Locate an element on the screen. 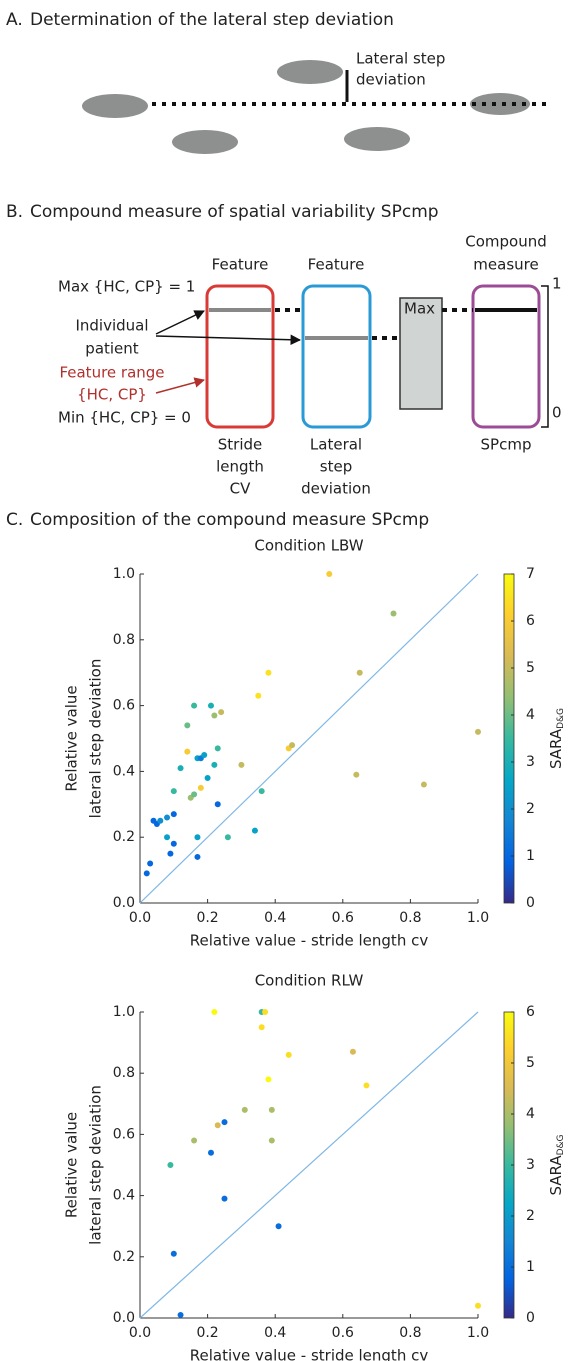  label: Feature is located at coordinates (240, 265).